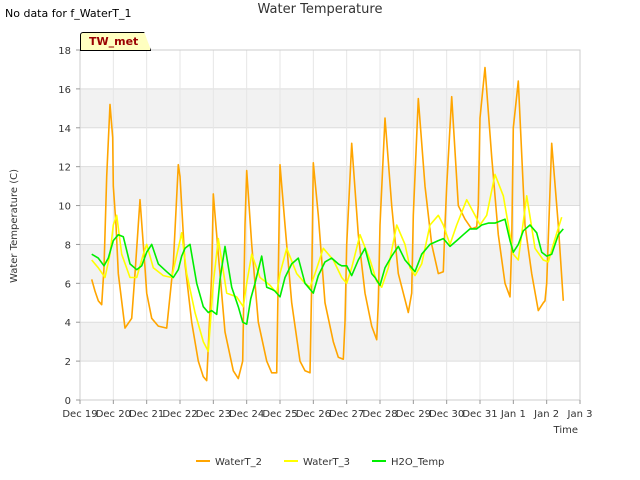  Describe the element at coordinates (116, 41) in the screenshot. I see `station-badge: TW_met` at that location.